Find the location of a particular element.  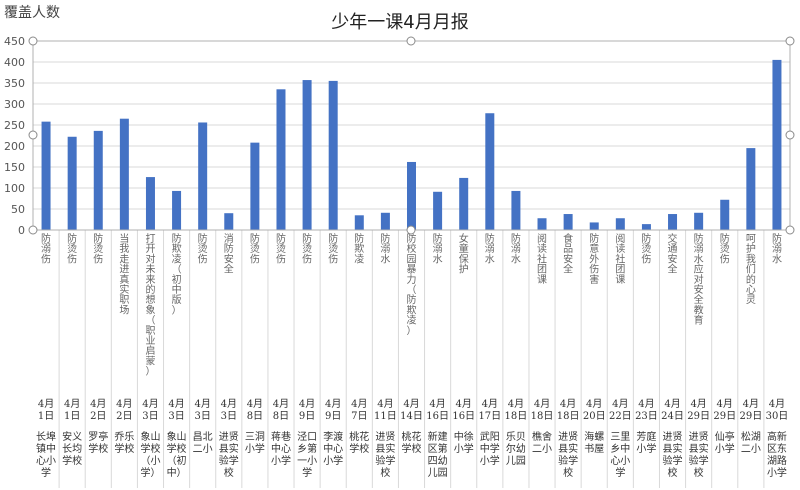

date-label-line: 23日 is located at coordinates (646, 416).